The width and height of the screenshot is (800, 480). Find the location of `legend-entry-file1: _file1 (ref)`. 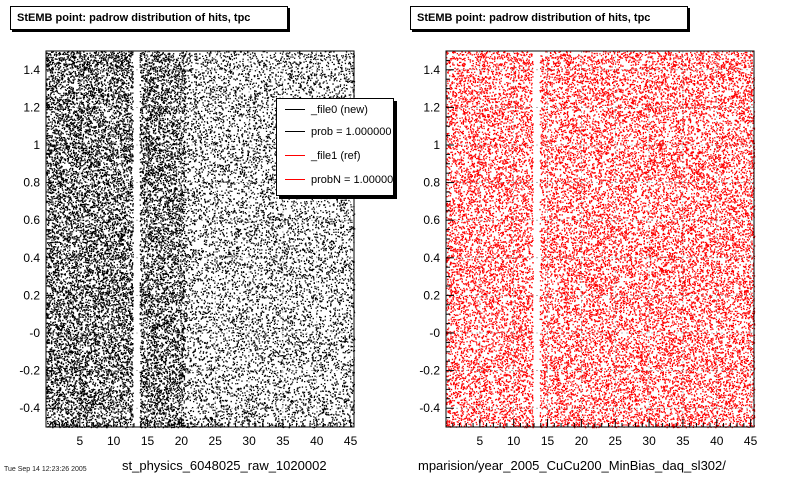

legend-entry-file1: _file1 (ref) is located at coordinates (335, 156).